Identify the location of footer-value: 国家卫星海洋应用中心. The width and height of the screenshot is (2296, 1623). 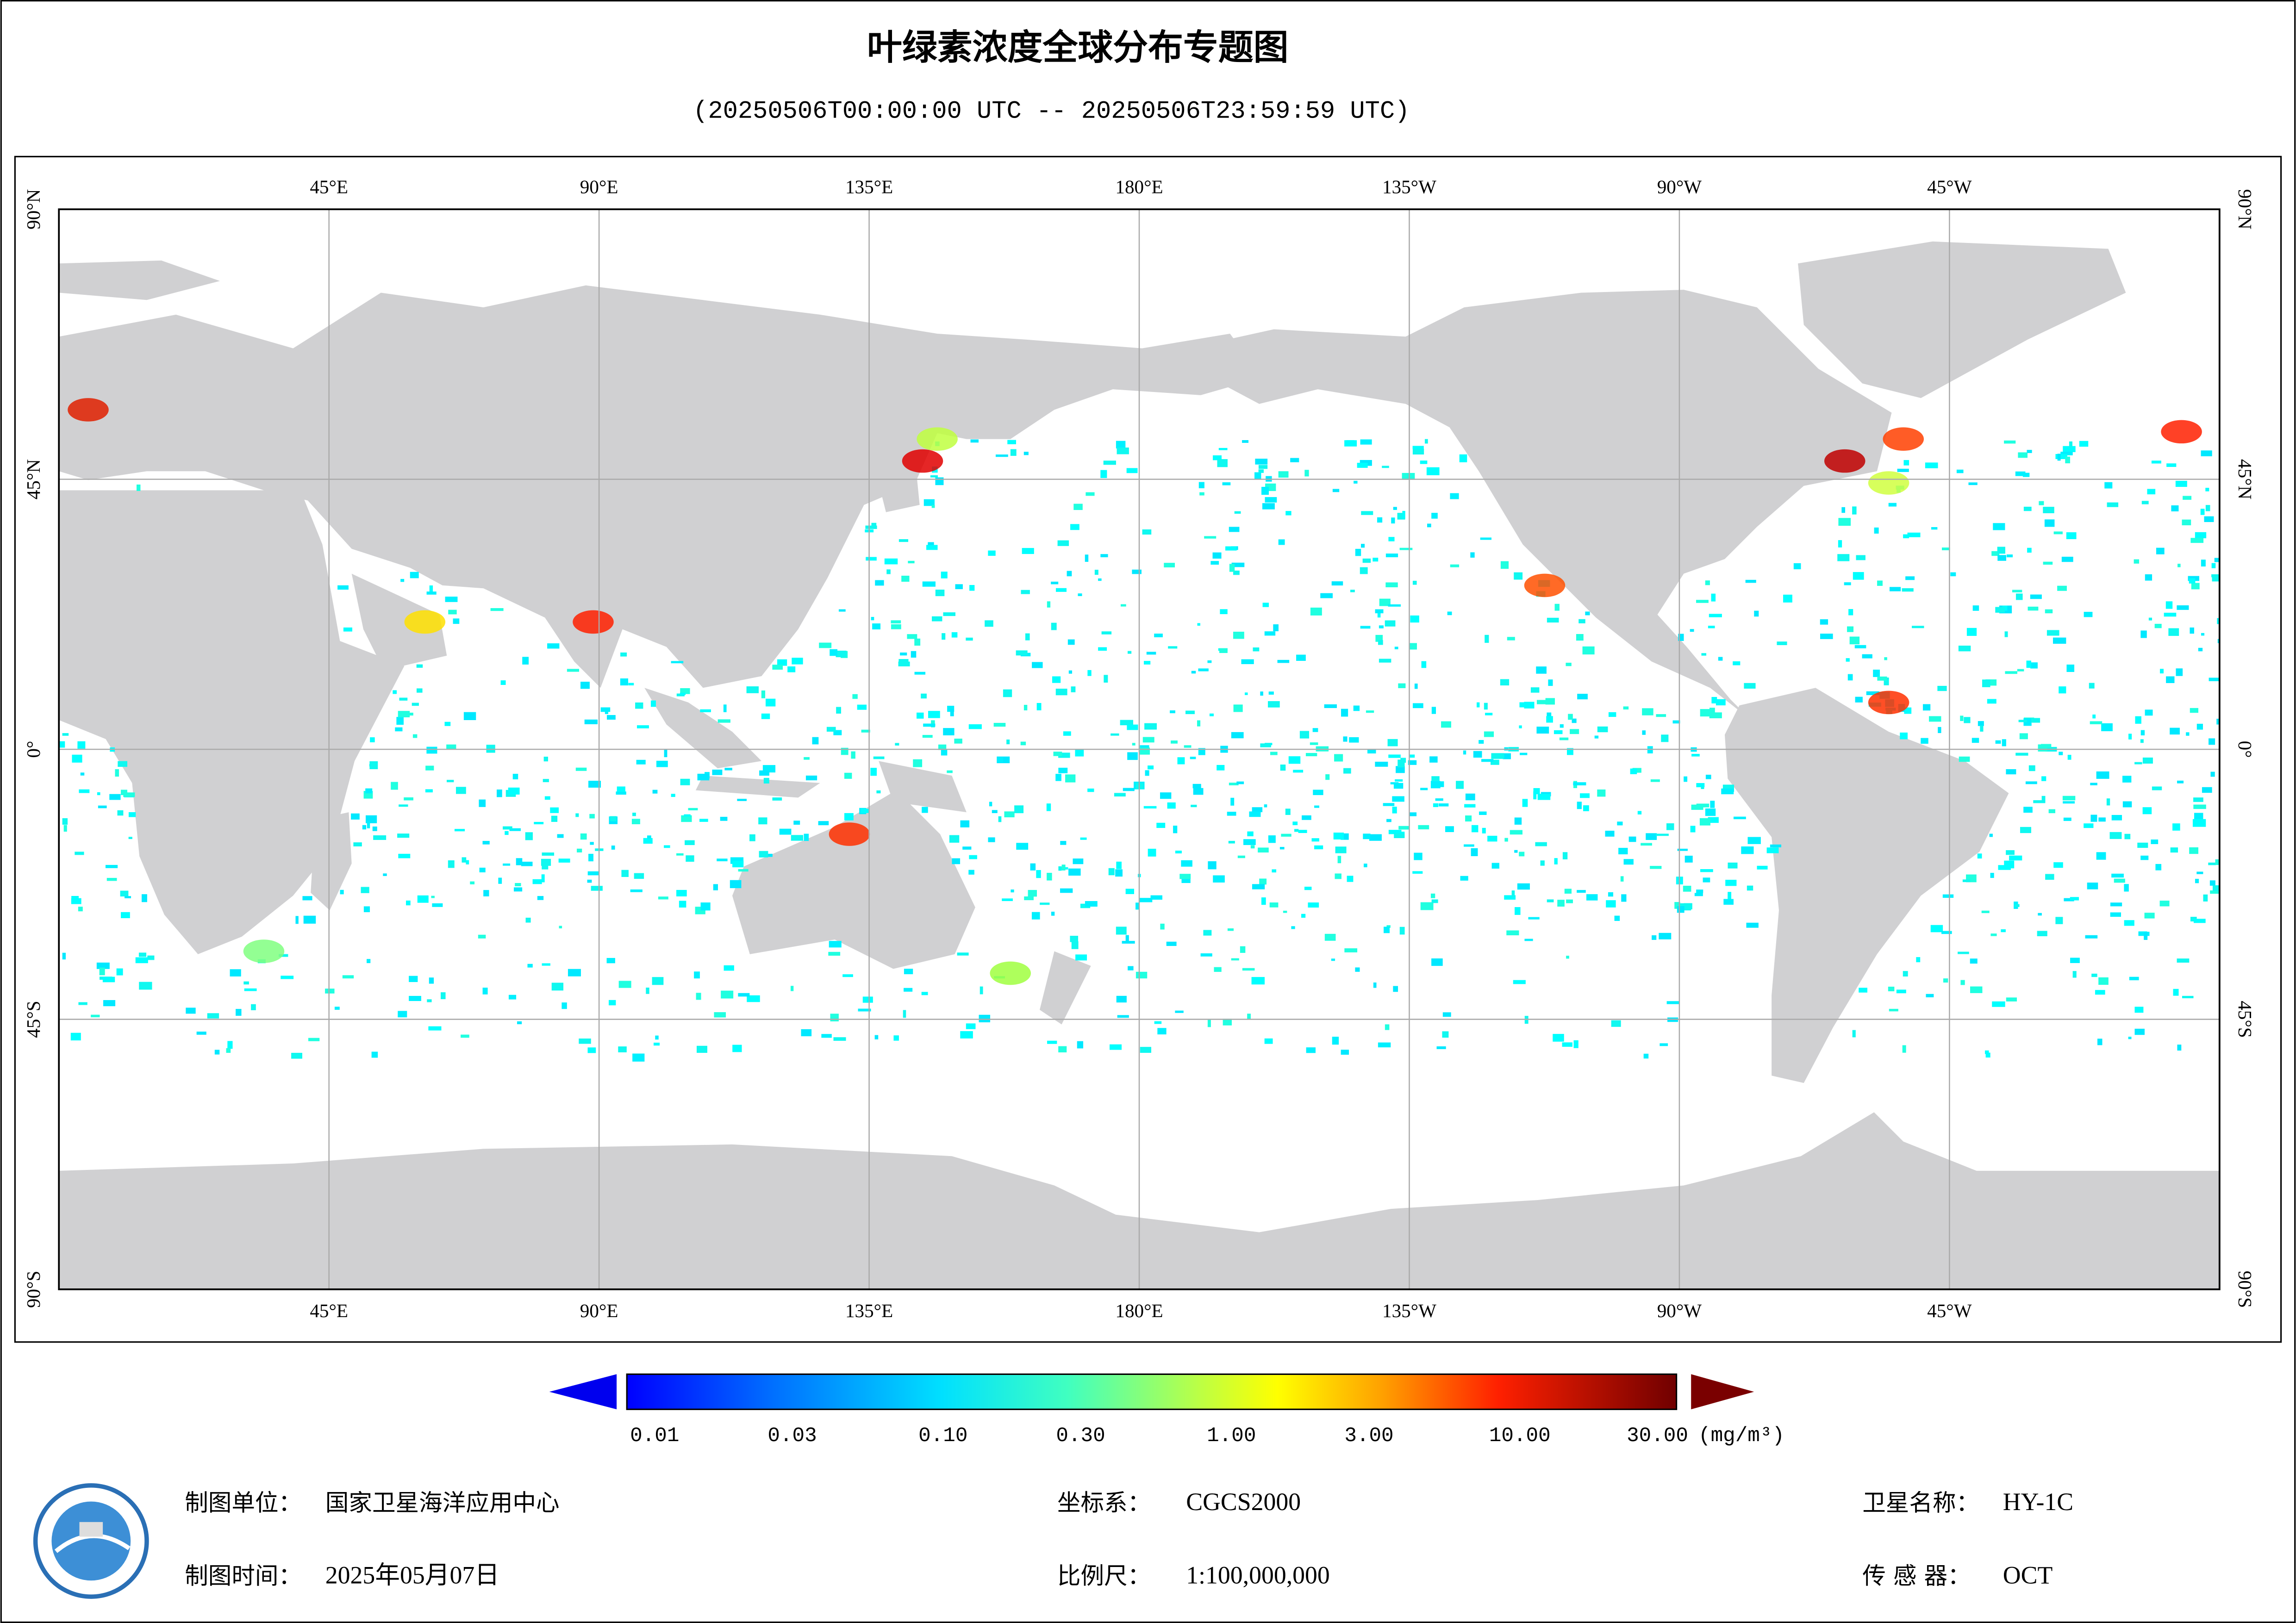
(442, 1502).